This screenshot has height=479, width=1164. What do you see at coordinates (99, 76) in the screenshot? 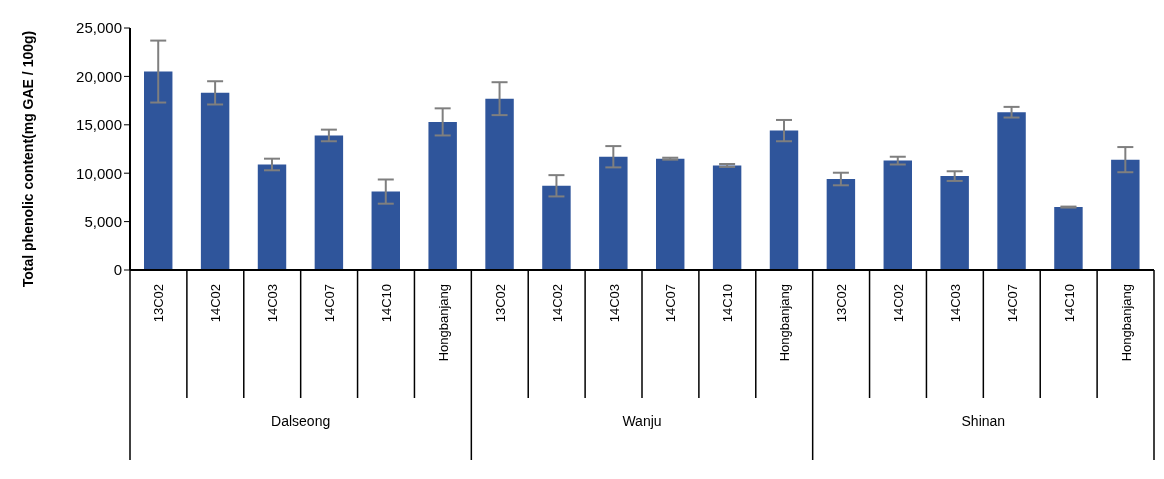
I see `y-tick-label: 20,000` at bounding box center [99, 76].